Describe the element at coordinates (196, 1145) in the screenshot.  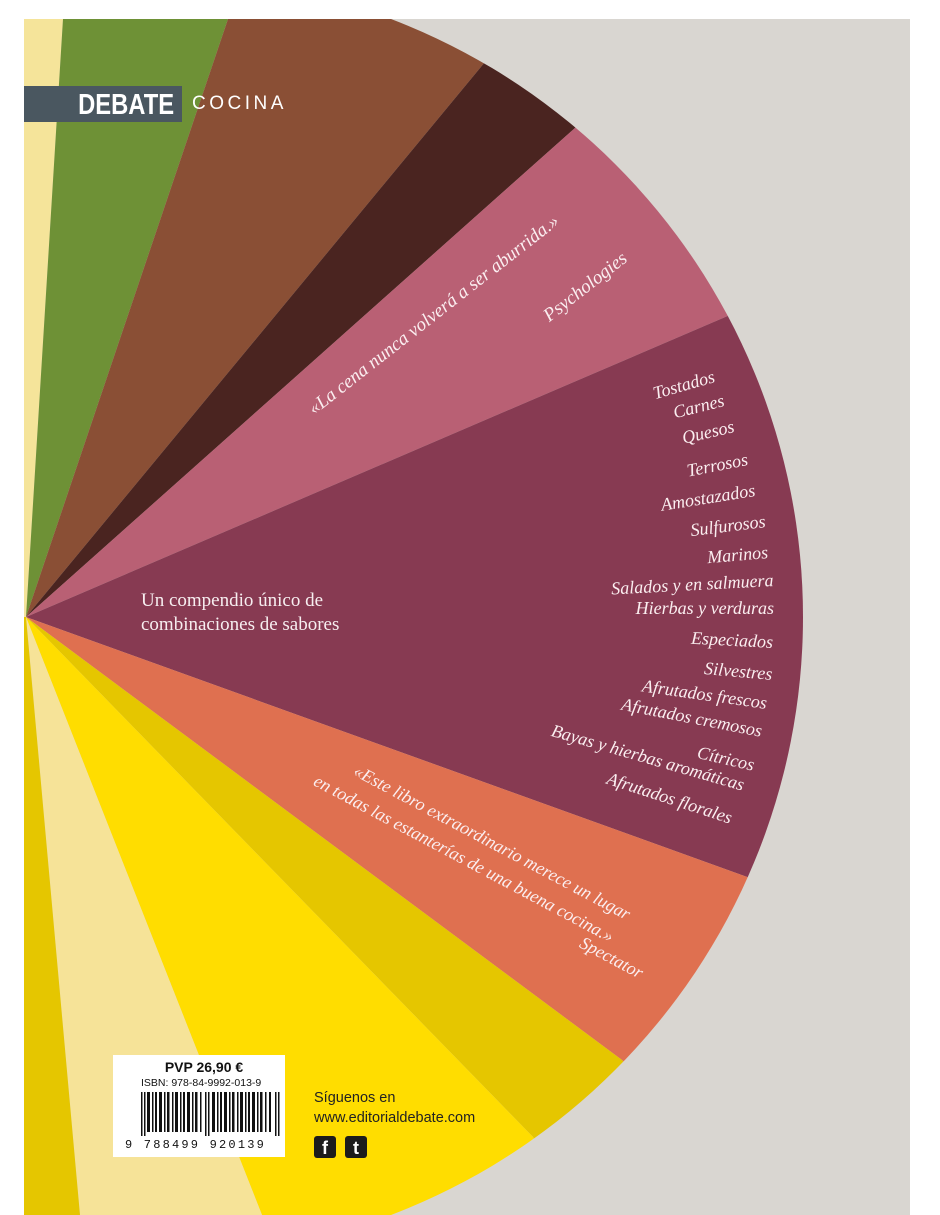
I see `barcode-digits: 9 788499 920139` at that location.